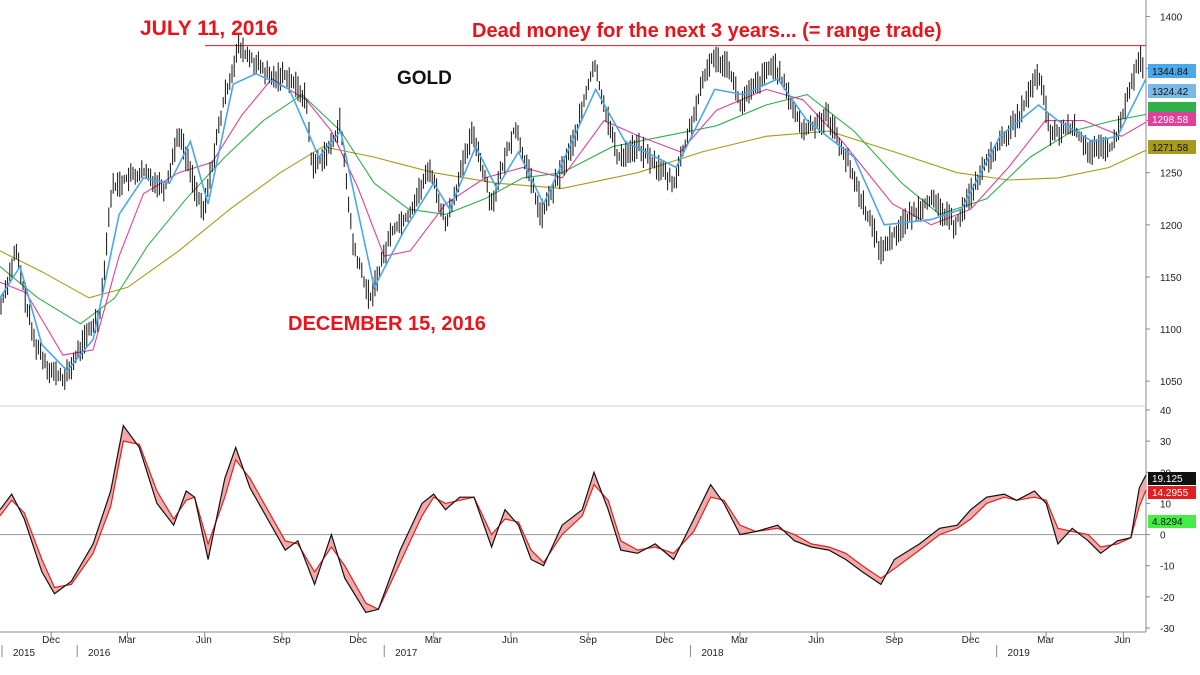 This screenshot has width=1200, height=675. I want to click on osc-tick-label: 30, so click(1166, 442).